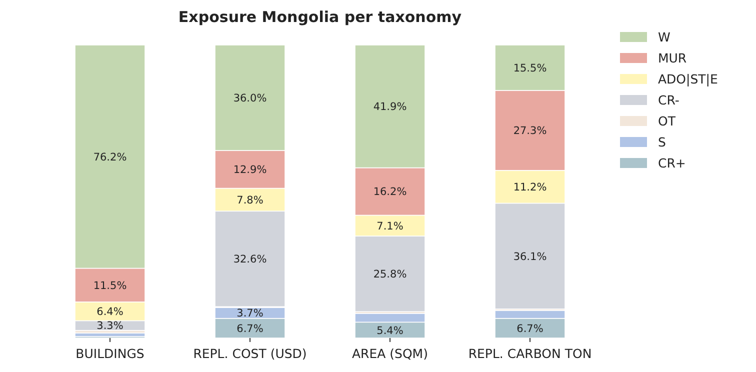  Describe the element at coordinates (250, 170) in the screenshot. I see `data-label: 12.9%` at that location.